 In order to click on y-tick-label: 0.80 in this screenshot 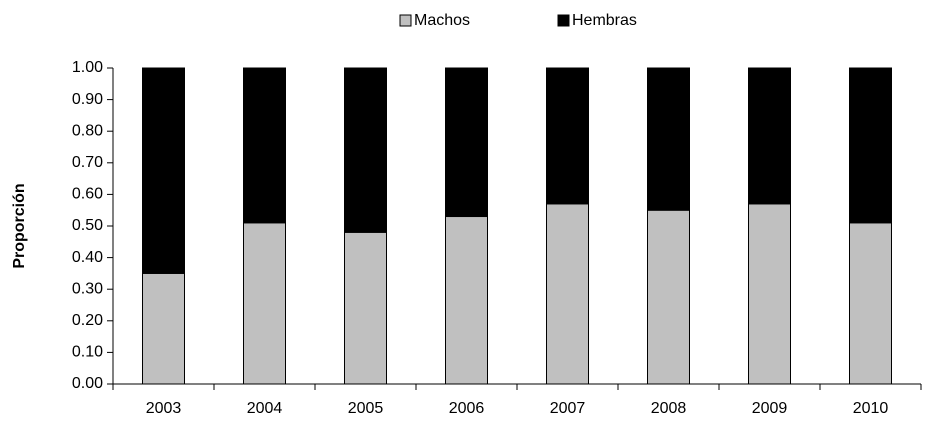, I will do `click(87, 130)`.